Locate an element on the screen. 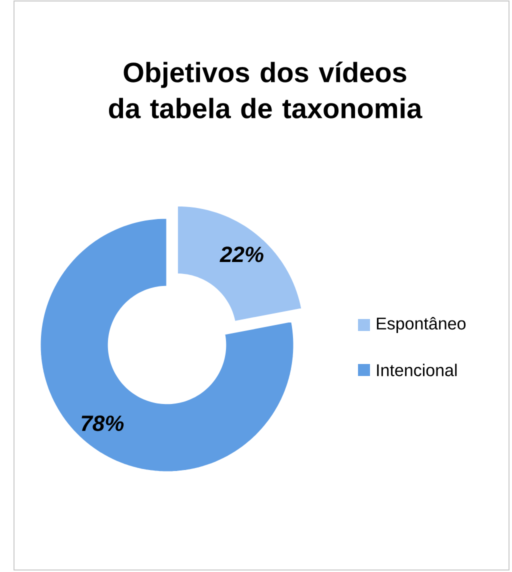 The height and width of the screenshot is (572, 512). chart-title: Objetivos dos vídeos da tabela de taxonomia is located at coordinates (265, 90).